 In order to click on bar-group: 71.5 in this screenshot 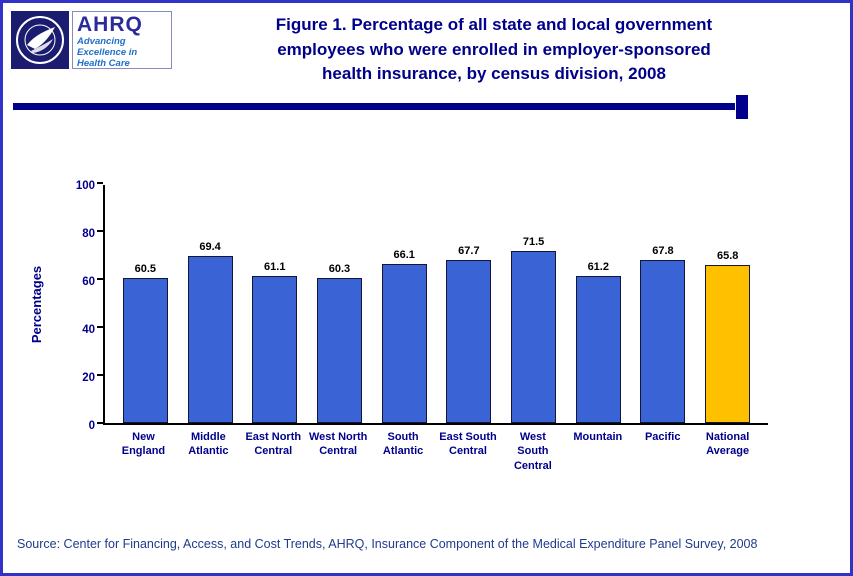, I will do `click(533, 329)`.